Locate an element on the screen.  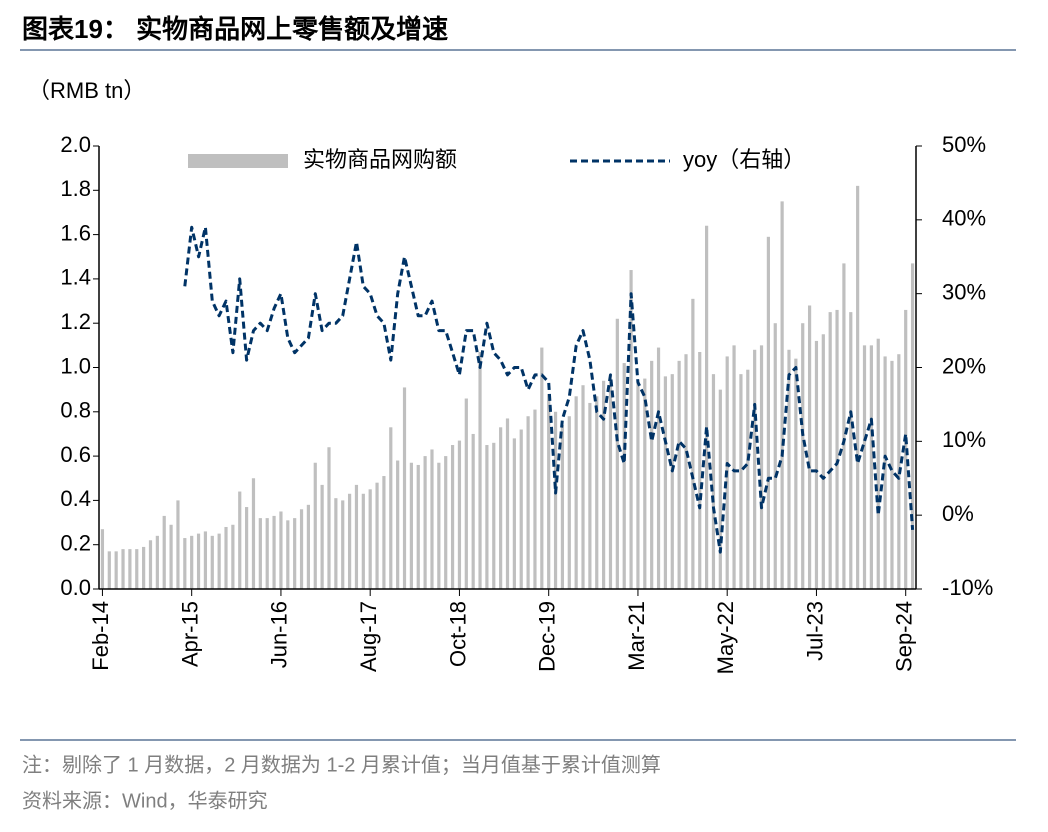
x-tick-label: Oct-18 is located at coordinates (457, 634).